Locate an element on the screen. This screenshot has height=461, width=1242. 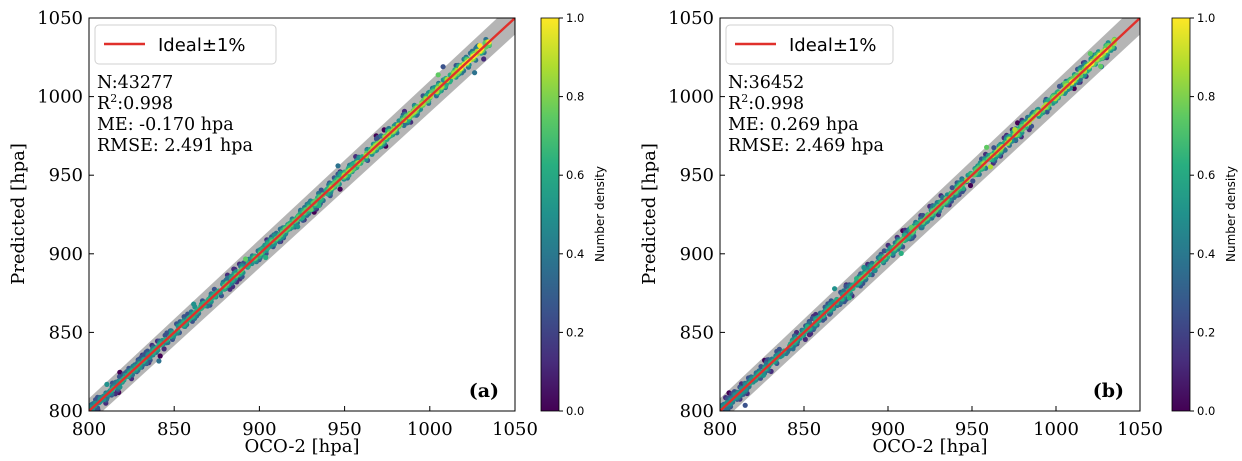
y-axis-ticks-a: 800 850 900 950 1000 1050 is located at coordinates (65, 215).